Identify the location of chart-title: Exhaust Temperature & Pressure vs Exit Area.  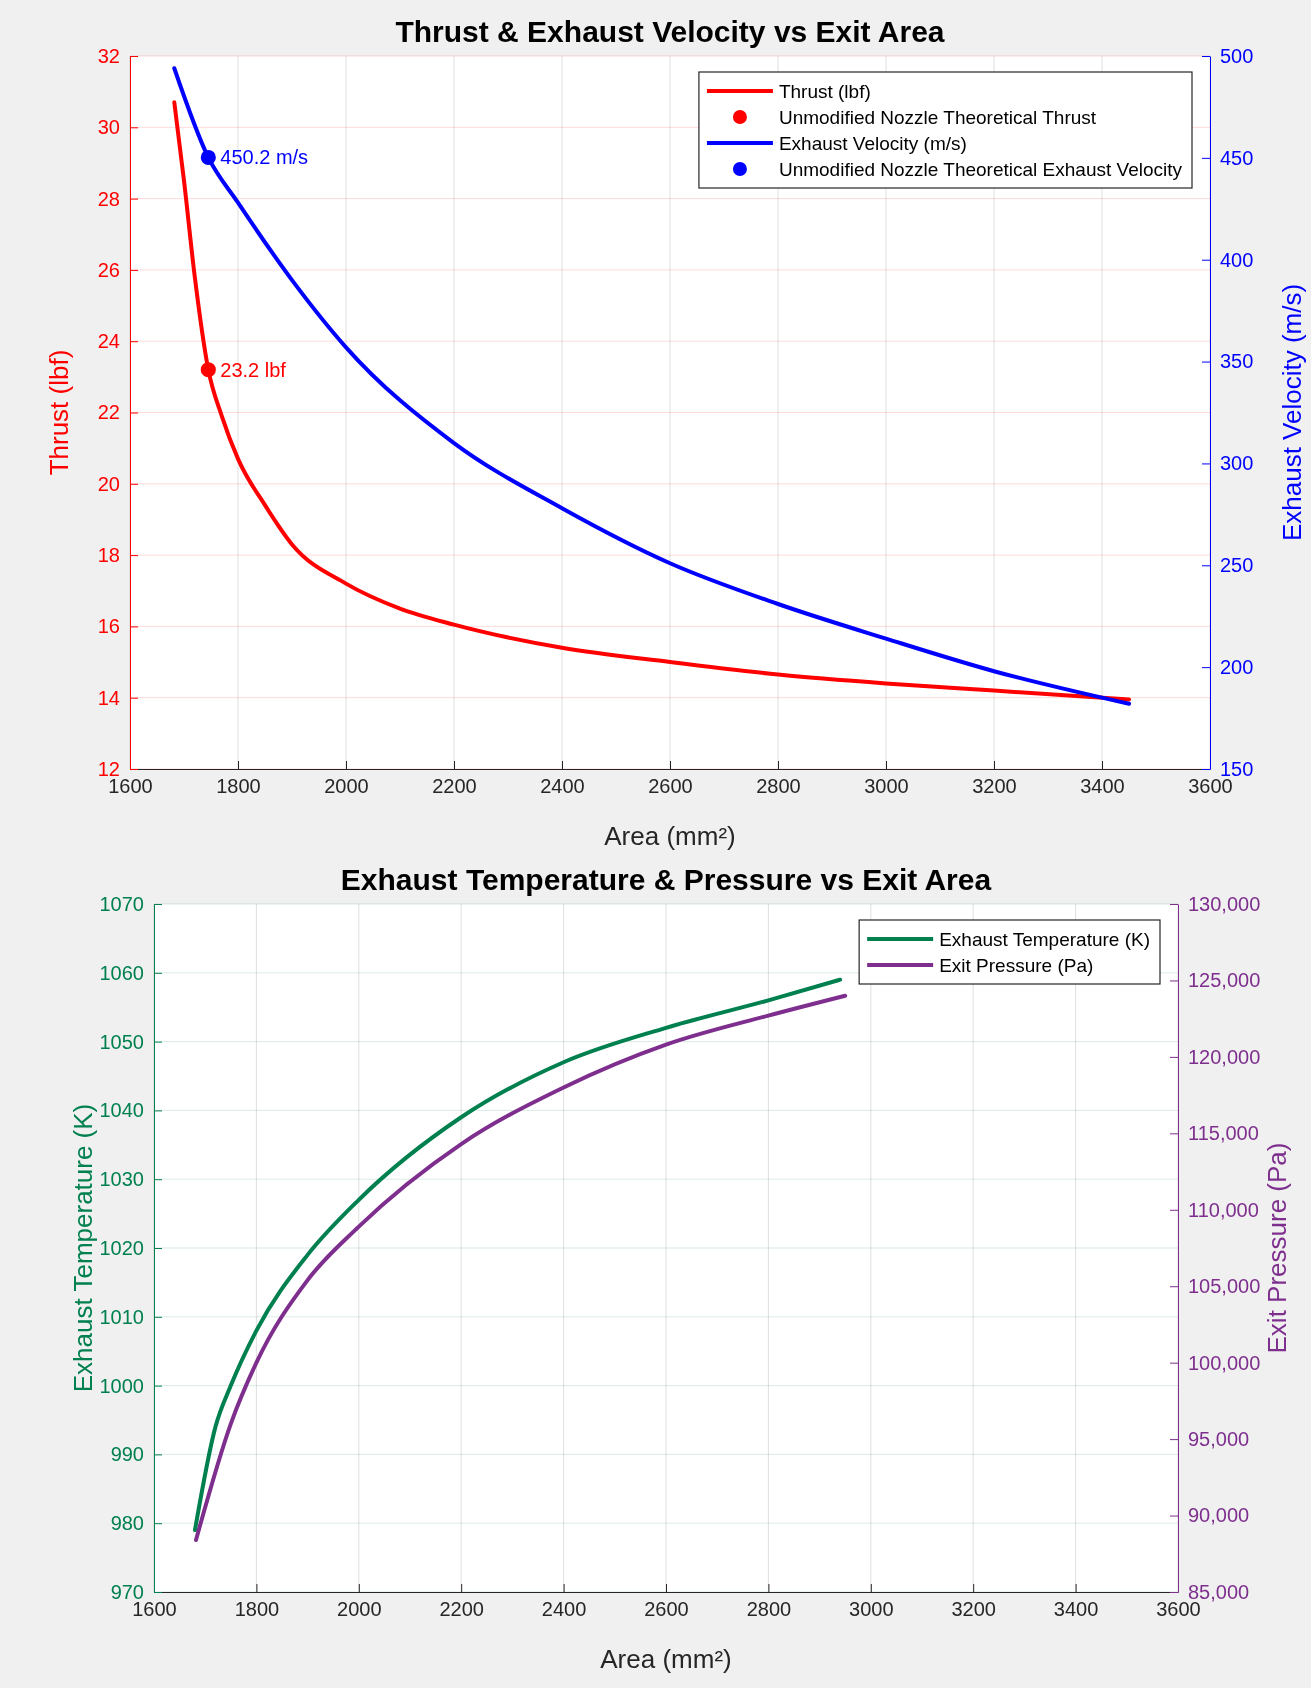
(666, 879).